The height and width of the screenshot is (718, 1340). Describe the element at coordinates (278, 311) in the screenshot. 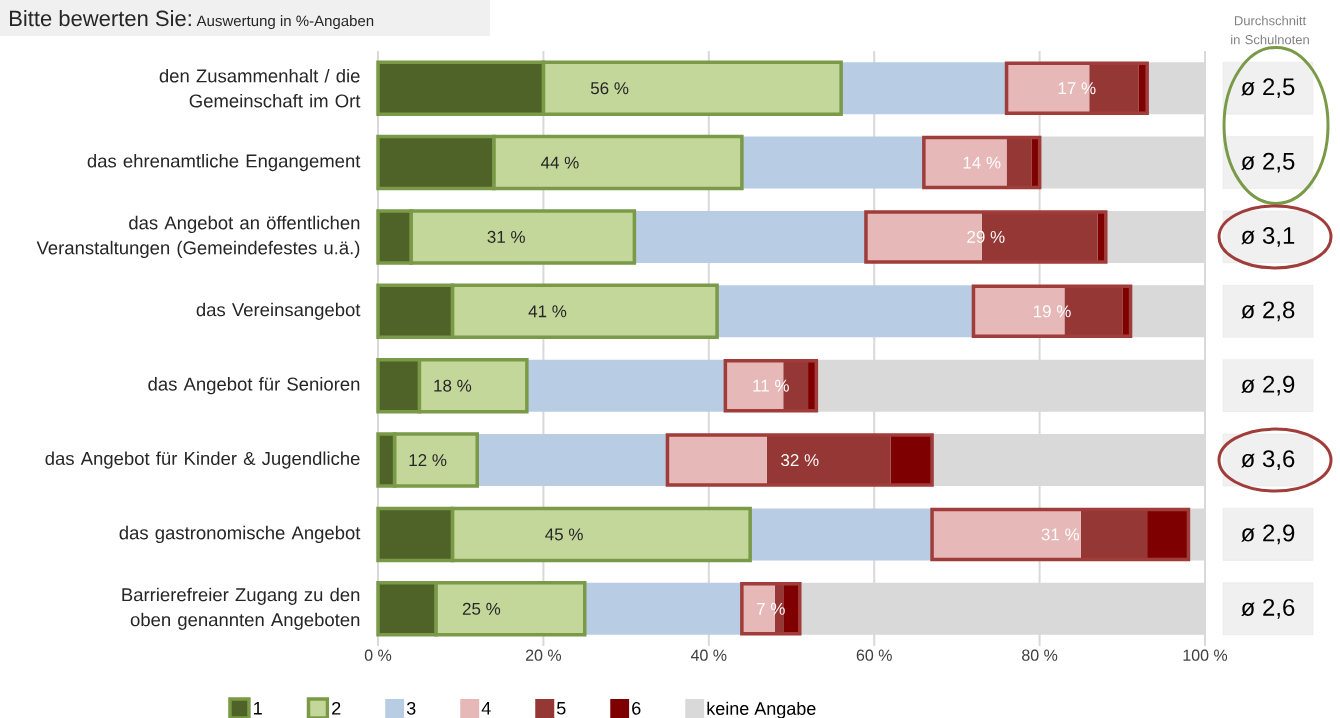

I see `y-tick-label: das Vereinsangebot` at that location.